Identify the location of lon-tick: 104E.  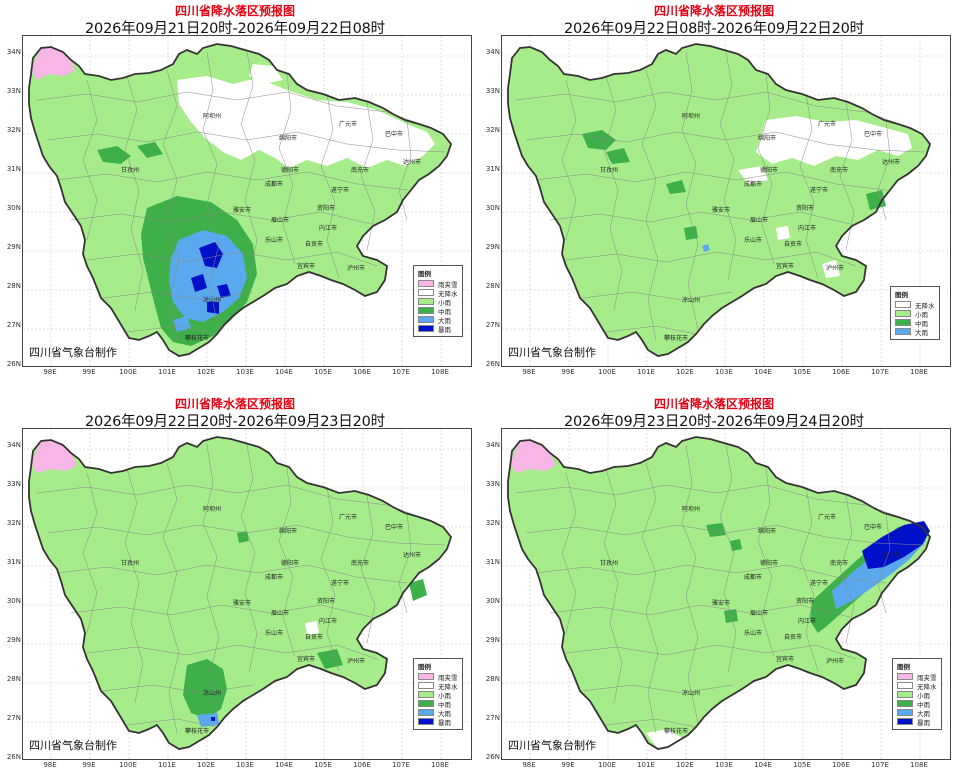
(284, 765).